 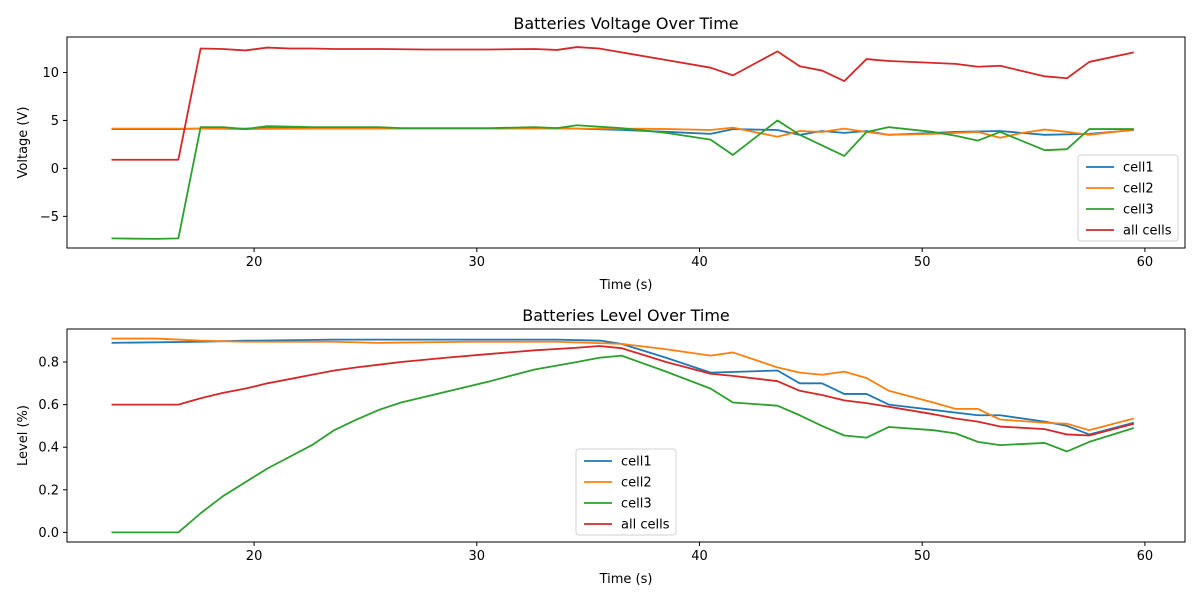 What do you see at coordinates (49, 217) in the screenshot?
I see `y-tick-label: −5` at bounding box center [49, 217].